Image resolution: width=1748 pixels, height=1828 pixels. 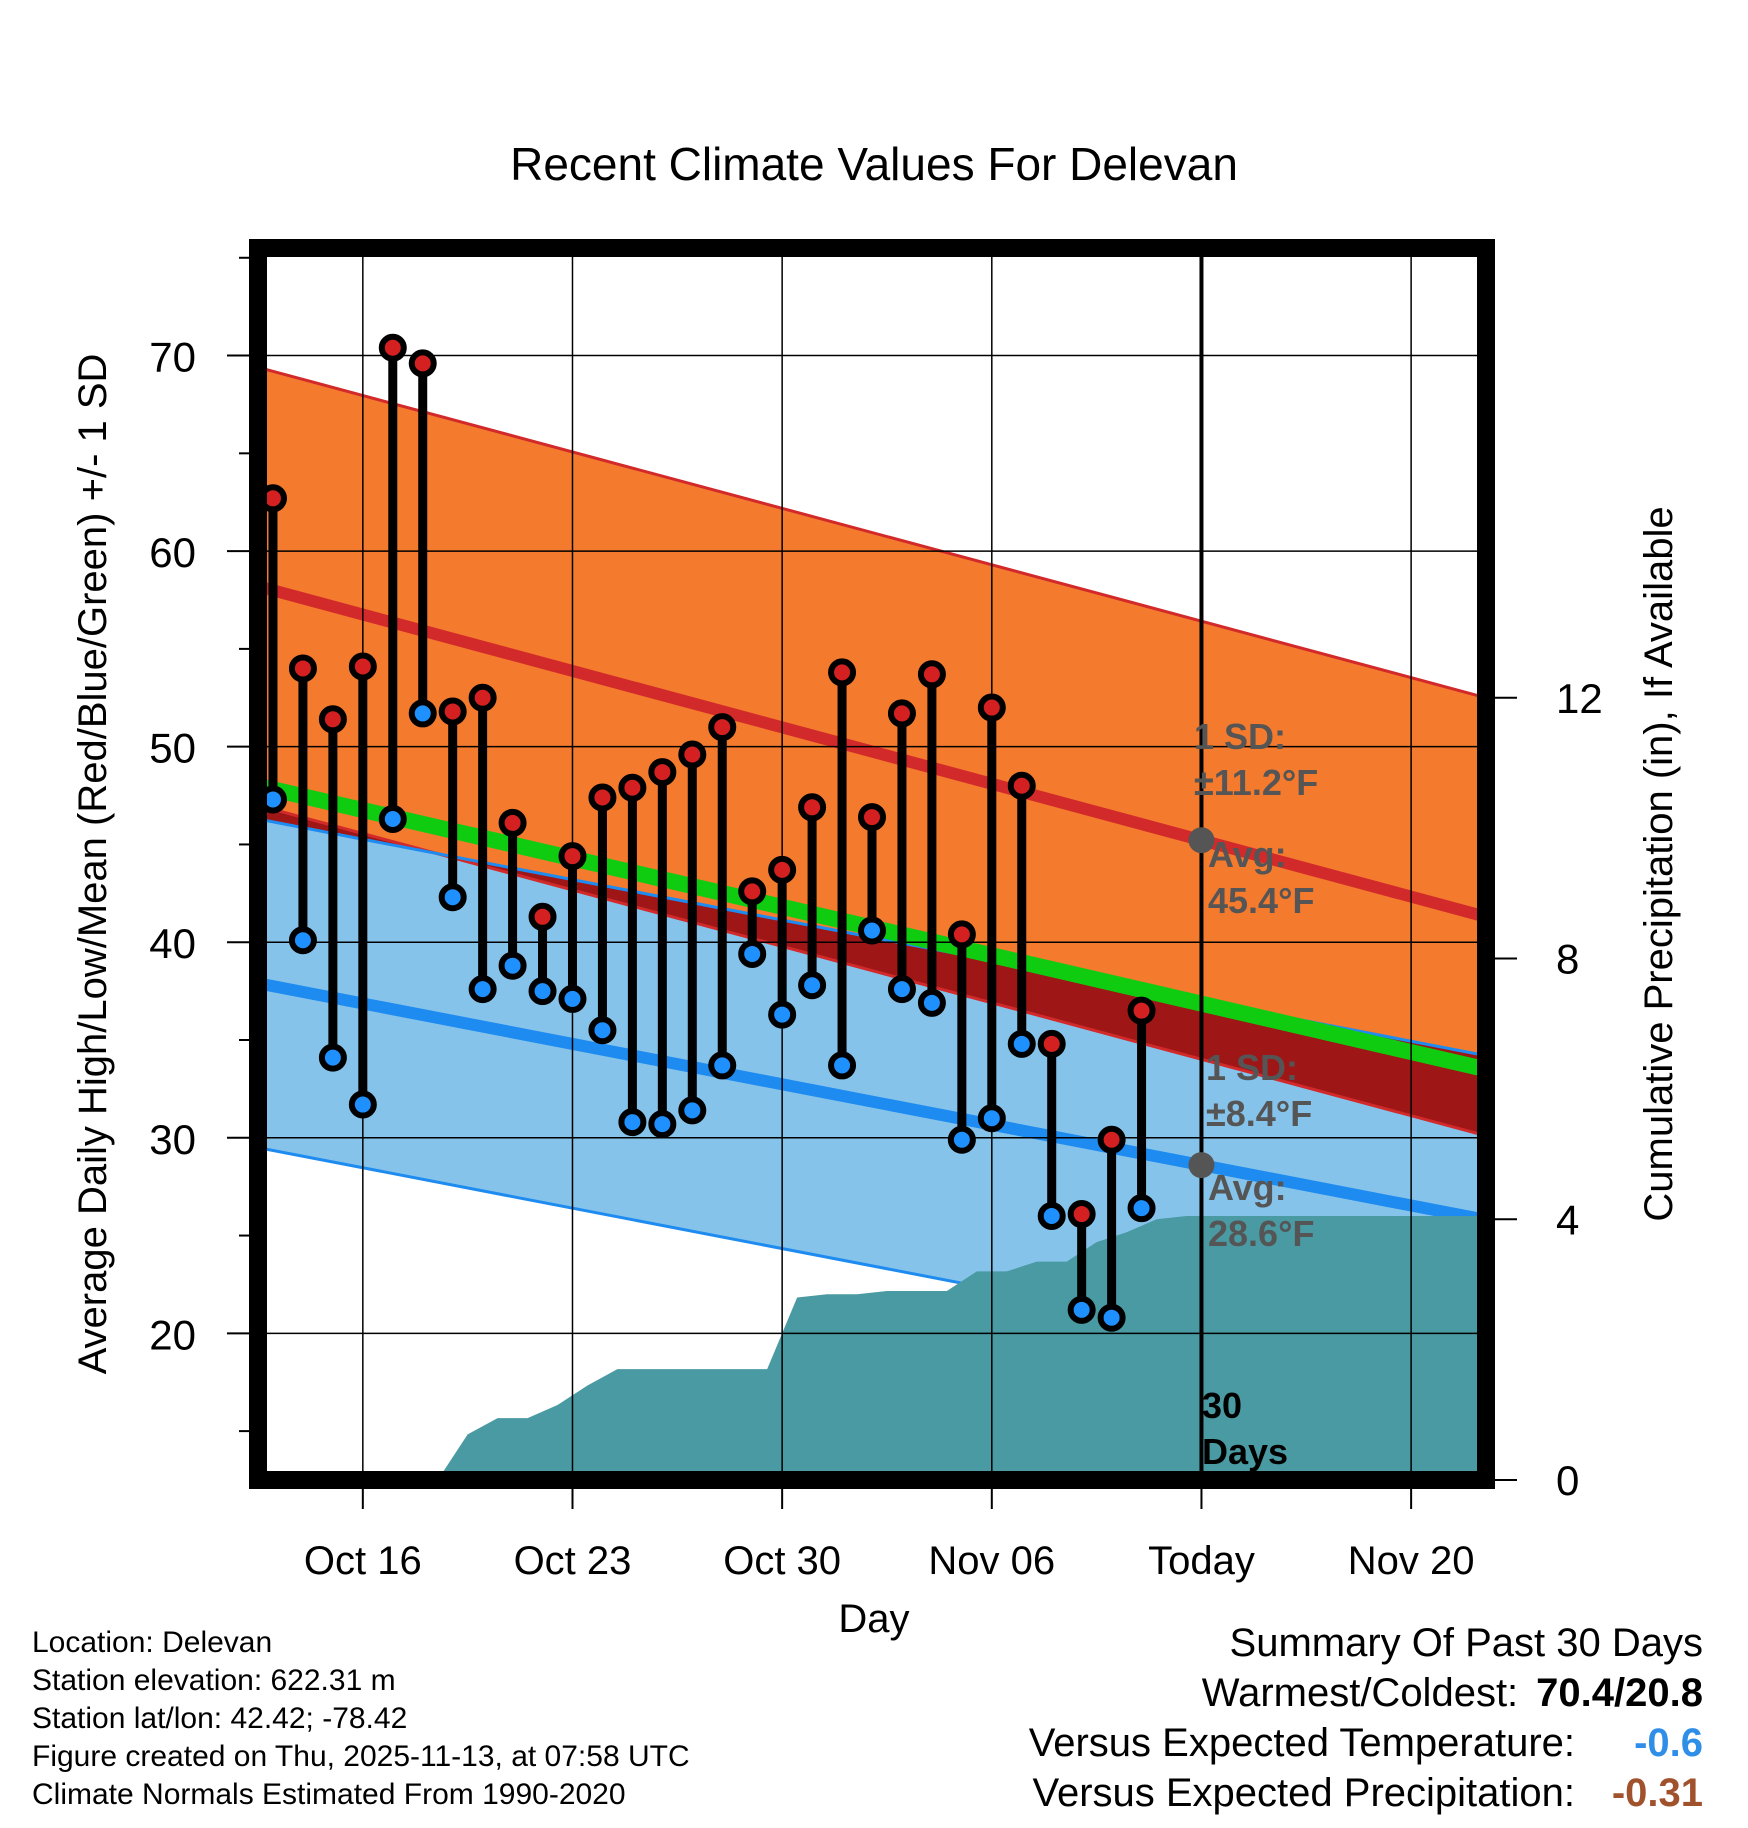 I want to click on summary-title: Summary Of Past 30 Days, so click(x=1466, y=1643).